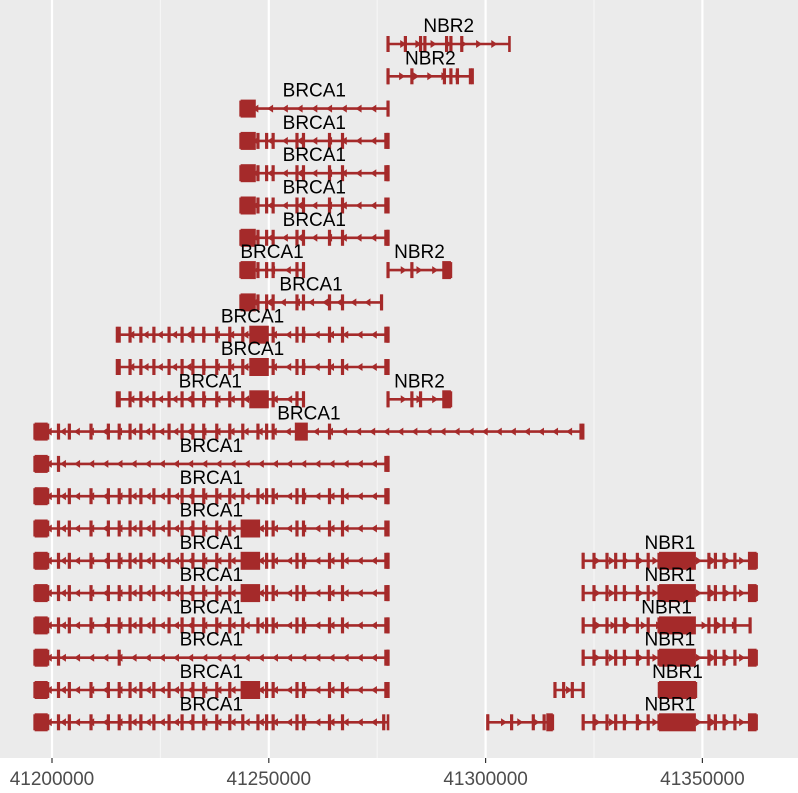 This screenshot has height=793, width=798. What do you see at coordinates (269, 779) in the screenshot?
I see `x-tick-label: 41250000` at bounding box center [269, 779].